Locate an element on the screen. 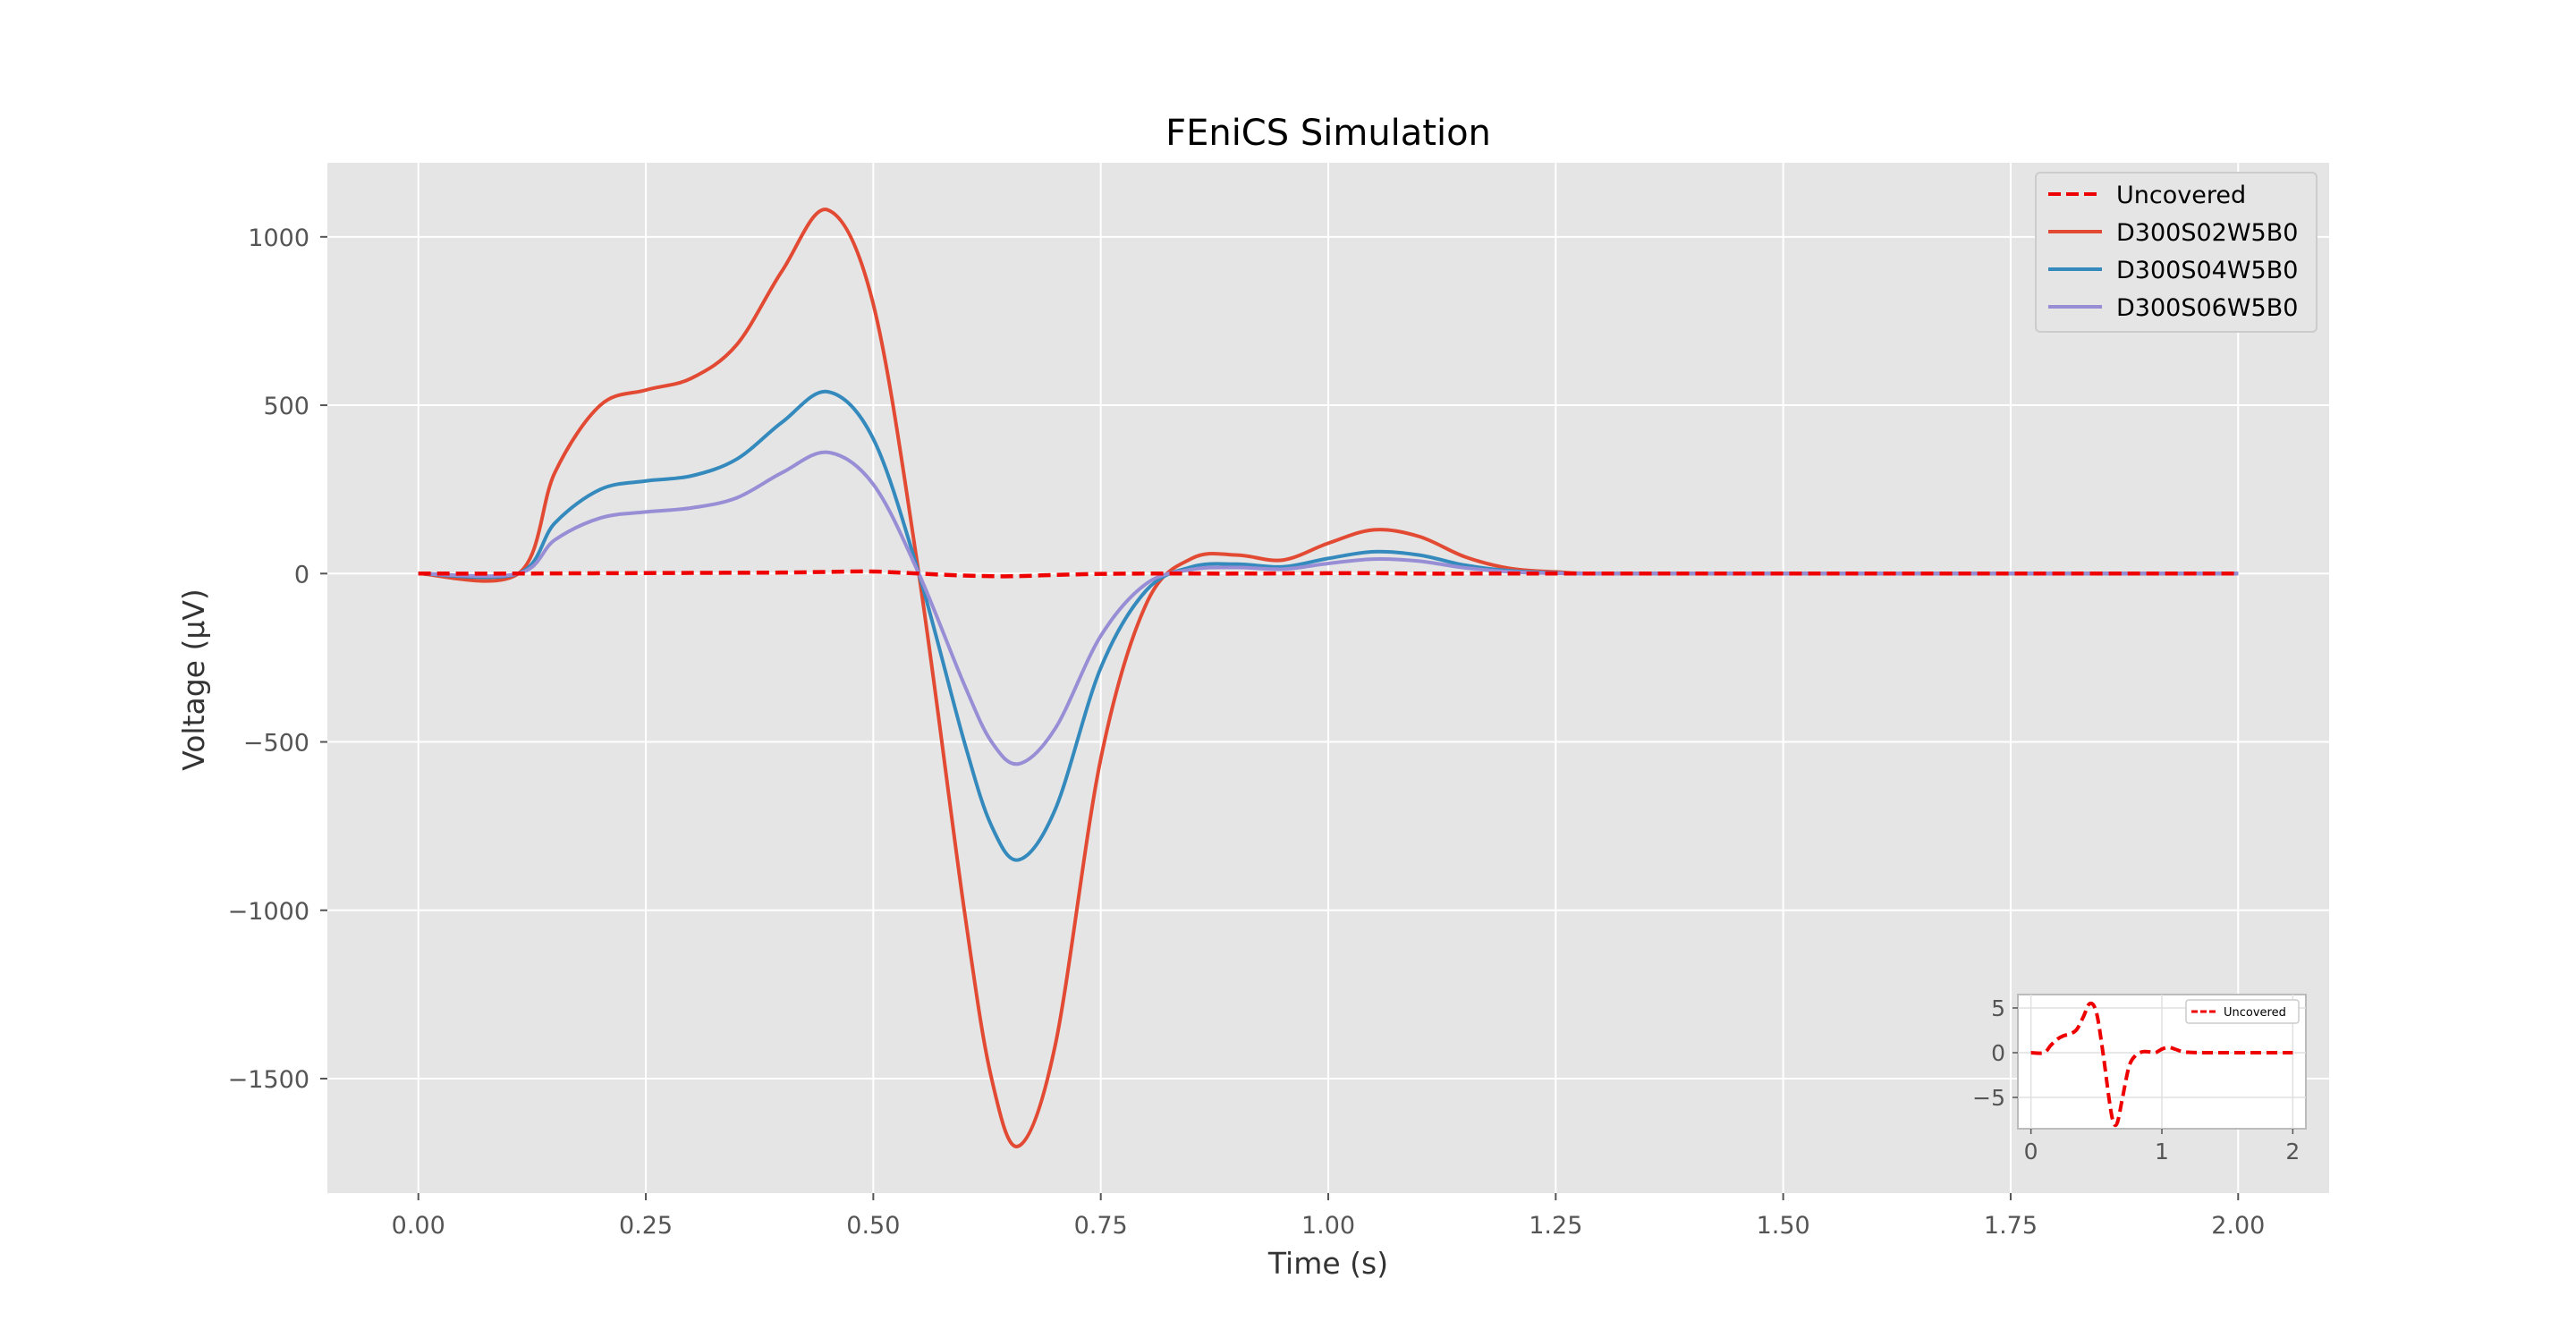  y-tick-label: −1500 is located at coordinates (268, 1080).